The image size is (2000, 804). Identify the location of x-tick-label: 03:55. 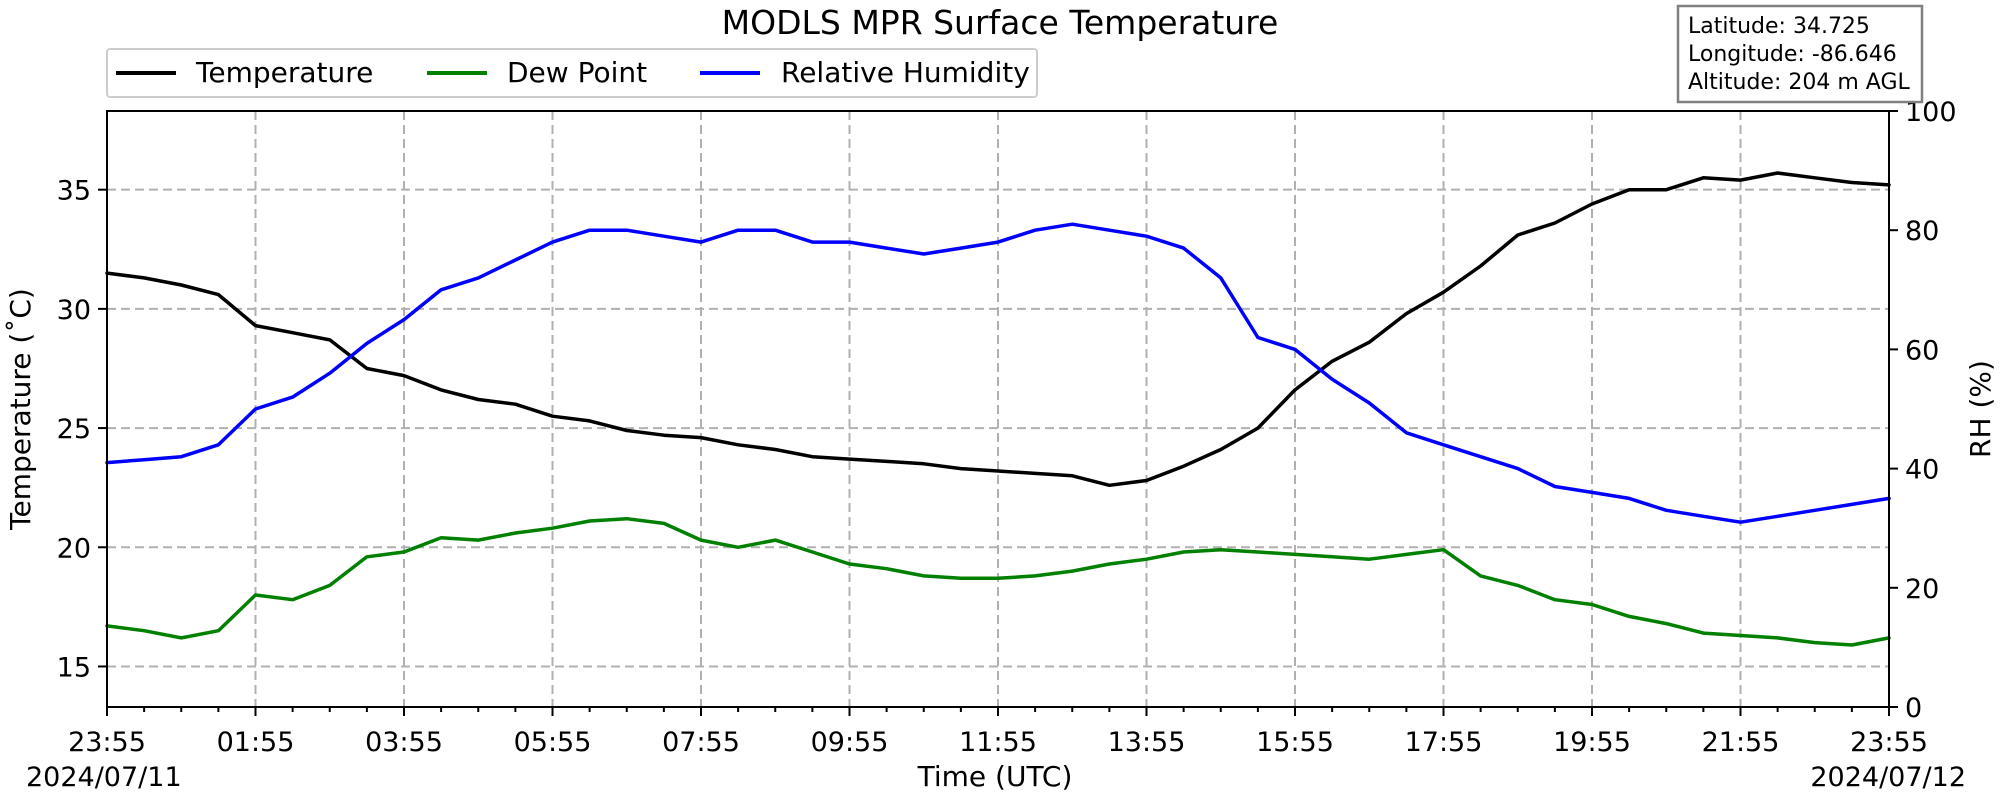
(404, 742).